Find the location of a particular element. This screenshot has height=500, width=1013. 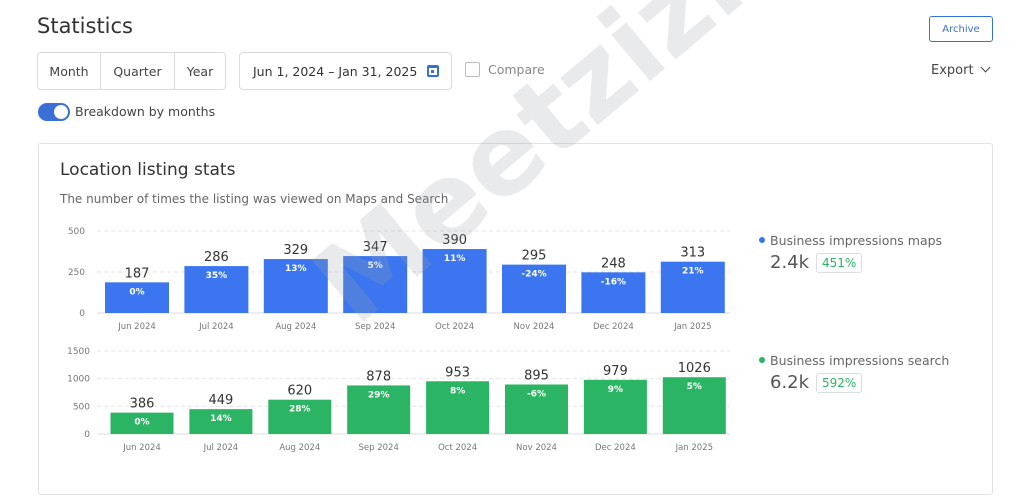

tab-quarter: Quarter is located at coordinates (137, 71).